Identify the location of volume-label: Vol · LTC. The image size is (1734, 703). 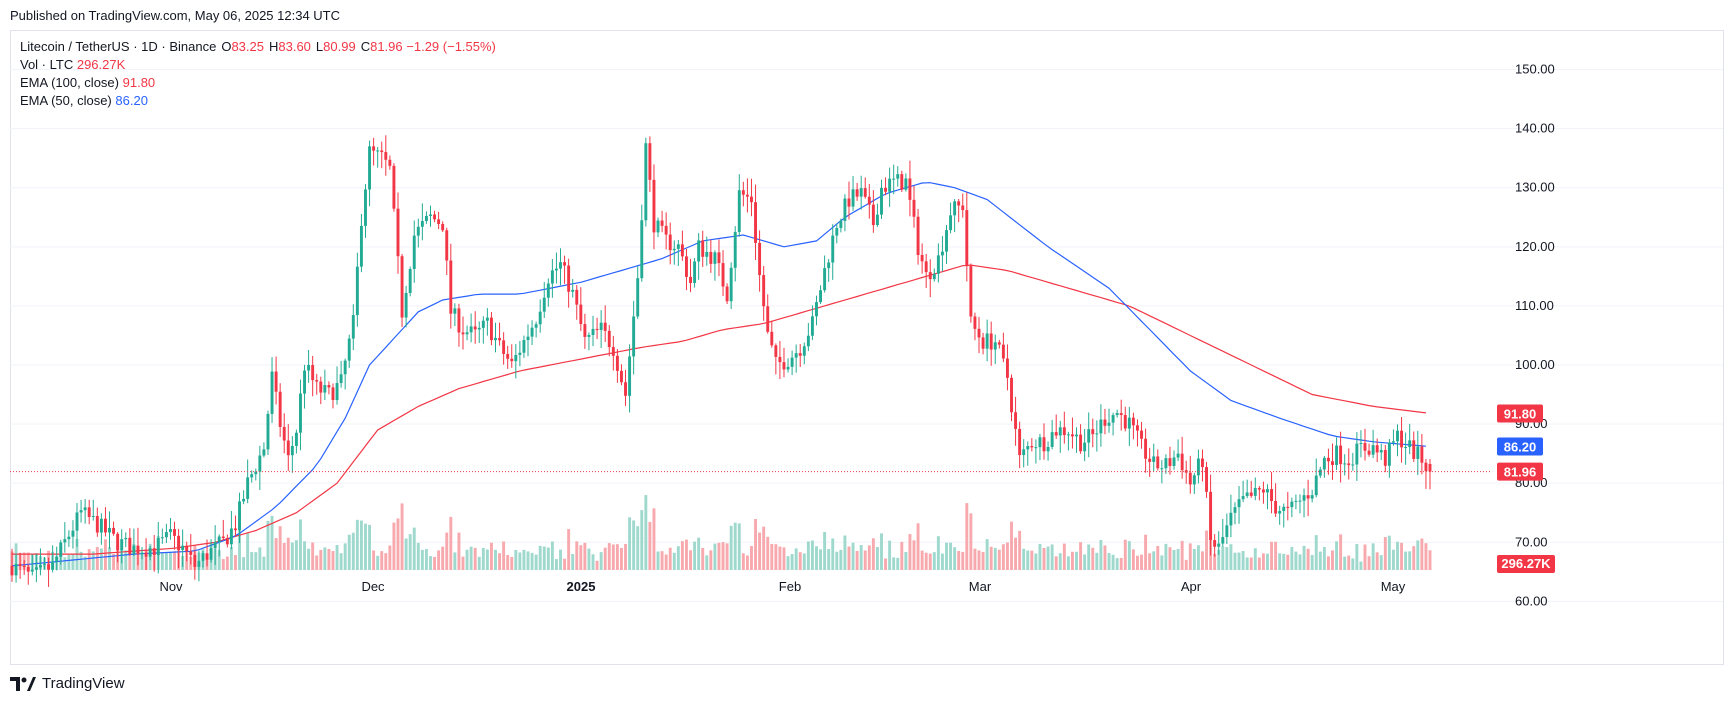
(47, 64).